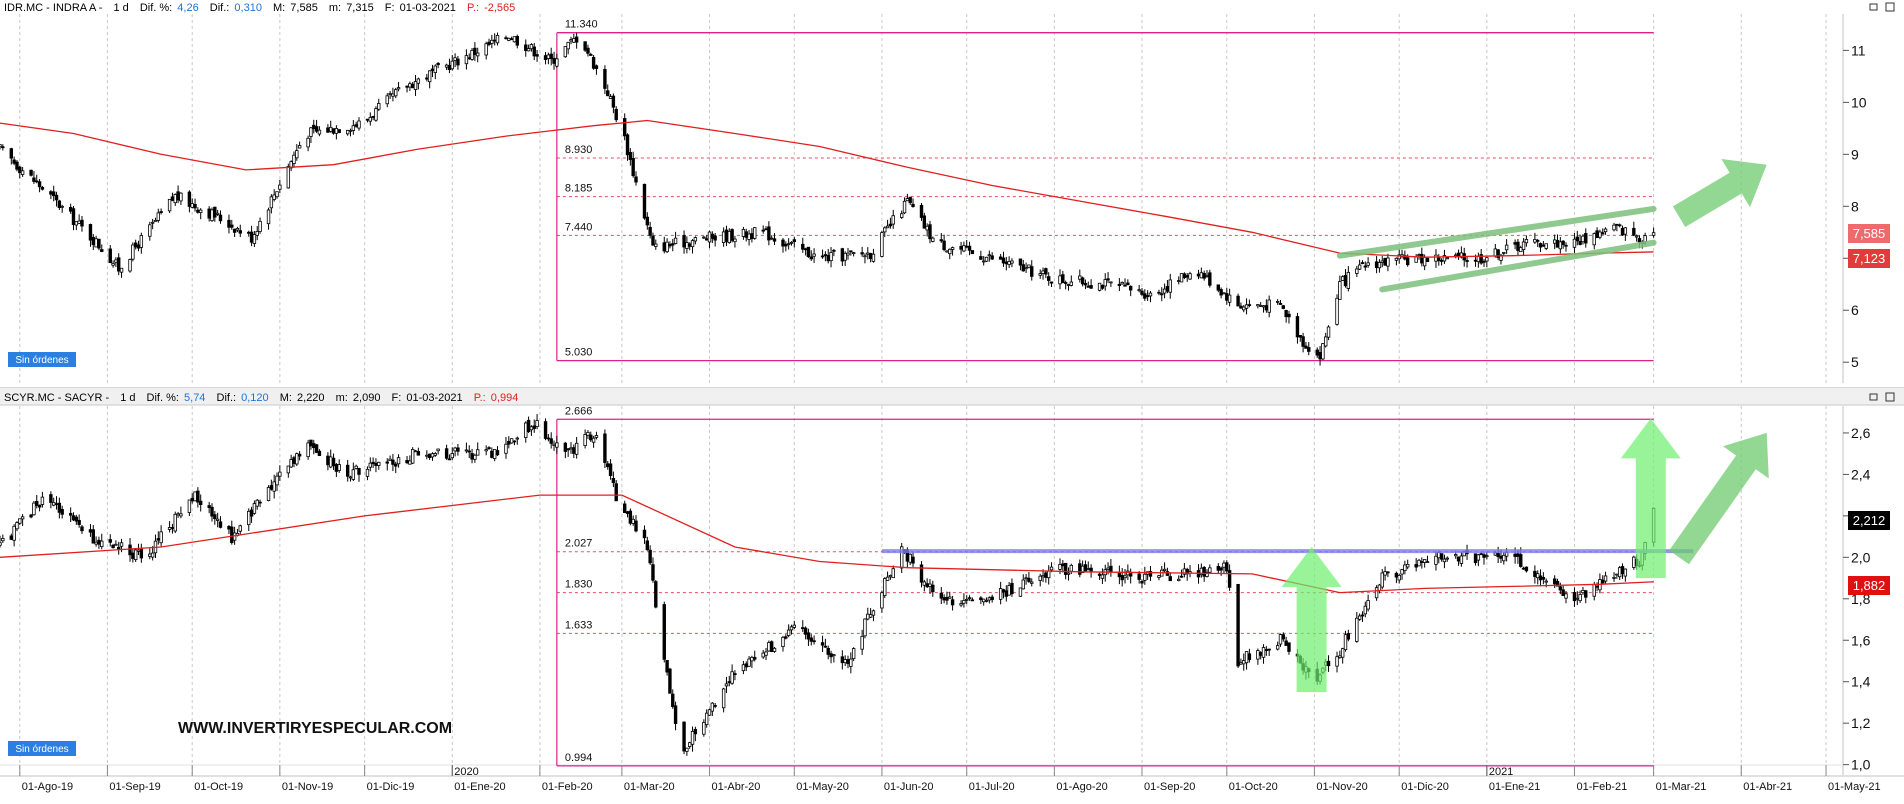 The width and height of the screenshot is (1904, 804). What do you see at coordinates (579, 585) in the screenshot?
I see `fib-level-label: 1.830` at bounding box center [579, 585].